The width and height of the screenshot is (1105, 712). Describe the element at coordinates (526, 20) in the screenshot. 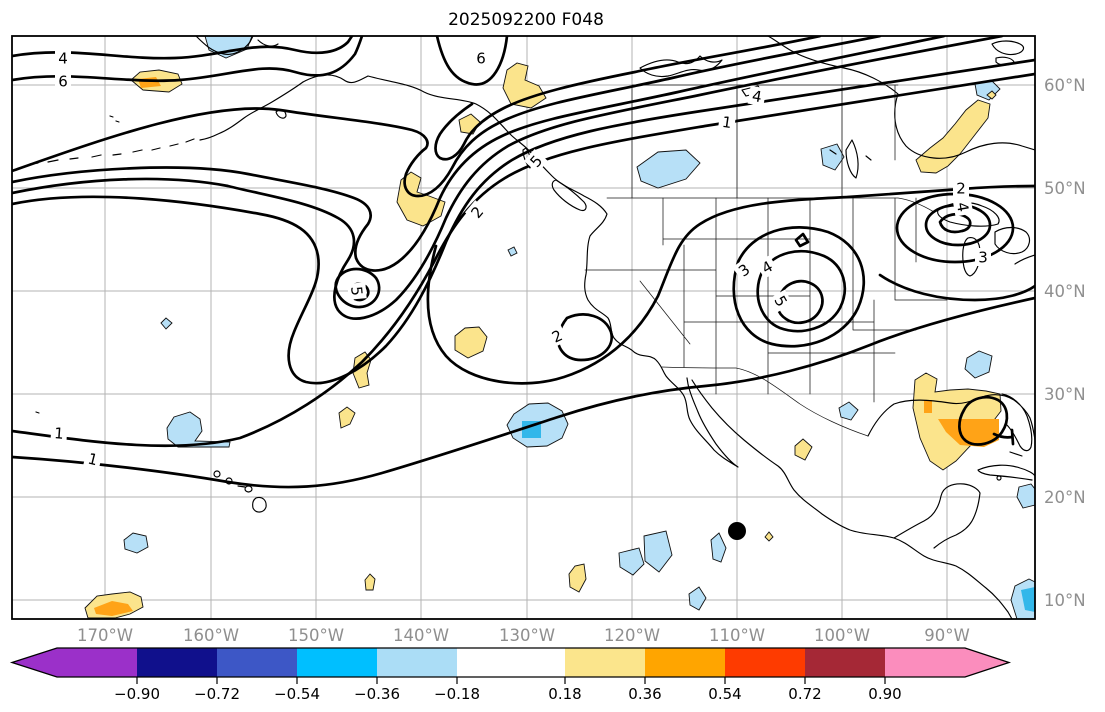

I see `plot-title: 2025092200 F048` at that location.